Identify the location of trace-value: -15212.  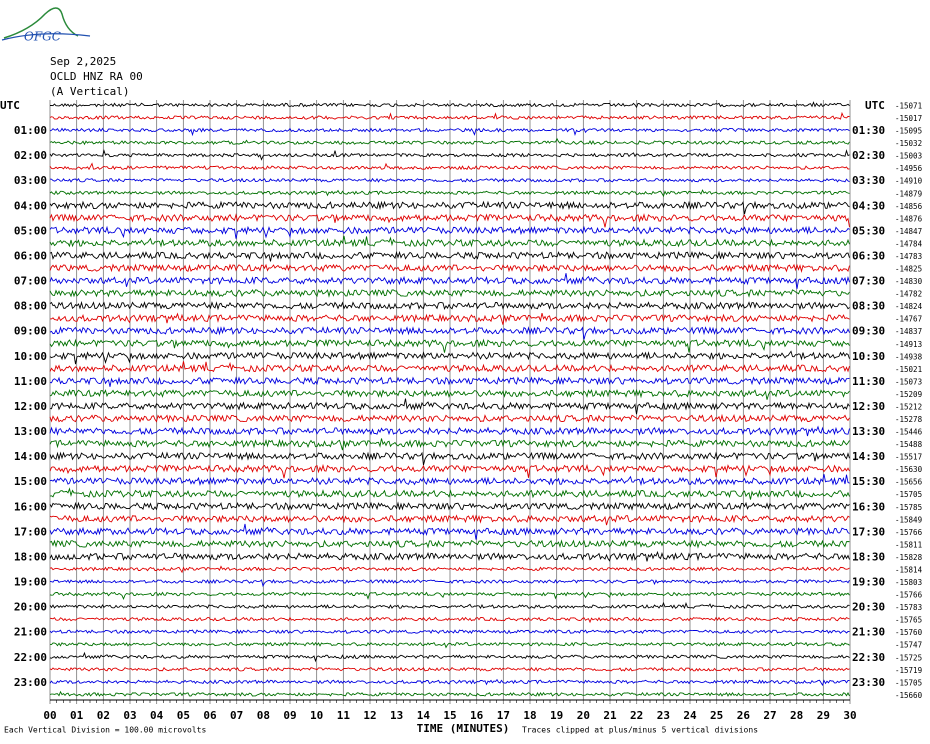
(908, 406).